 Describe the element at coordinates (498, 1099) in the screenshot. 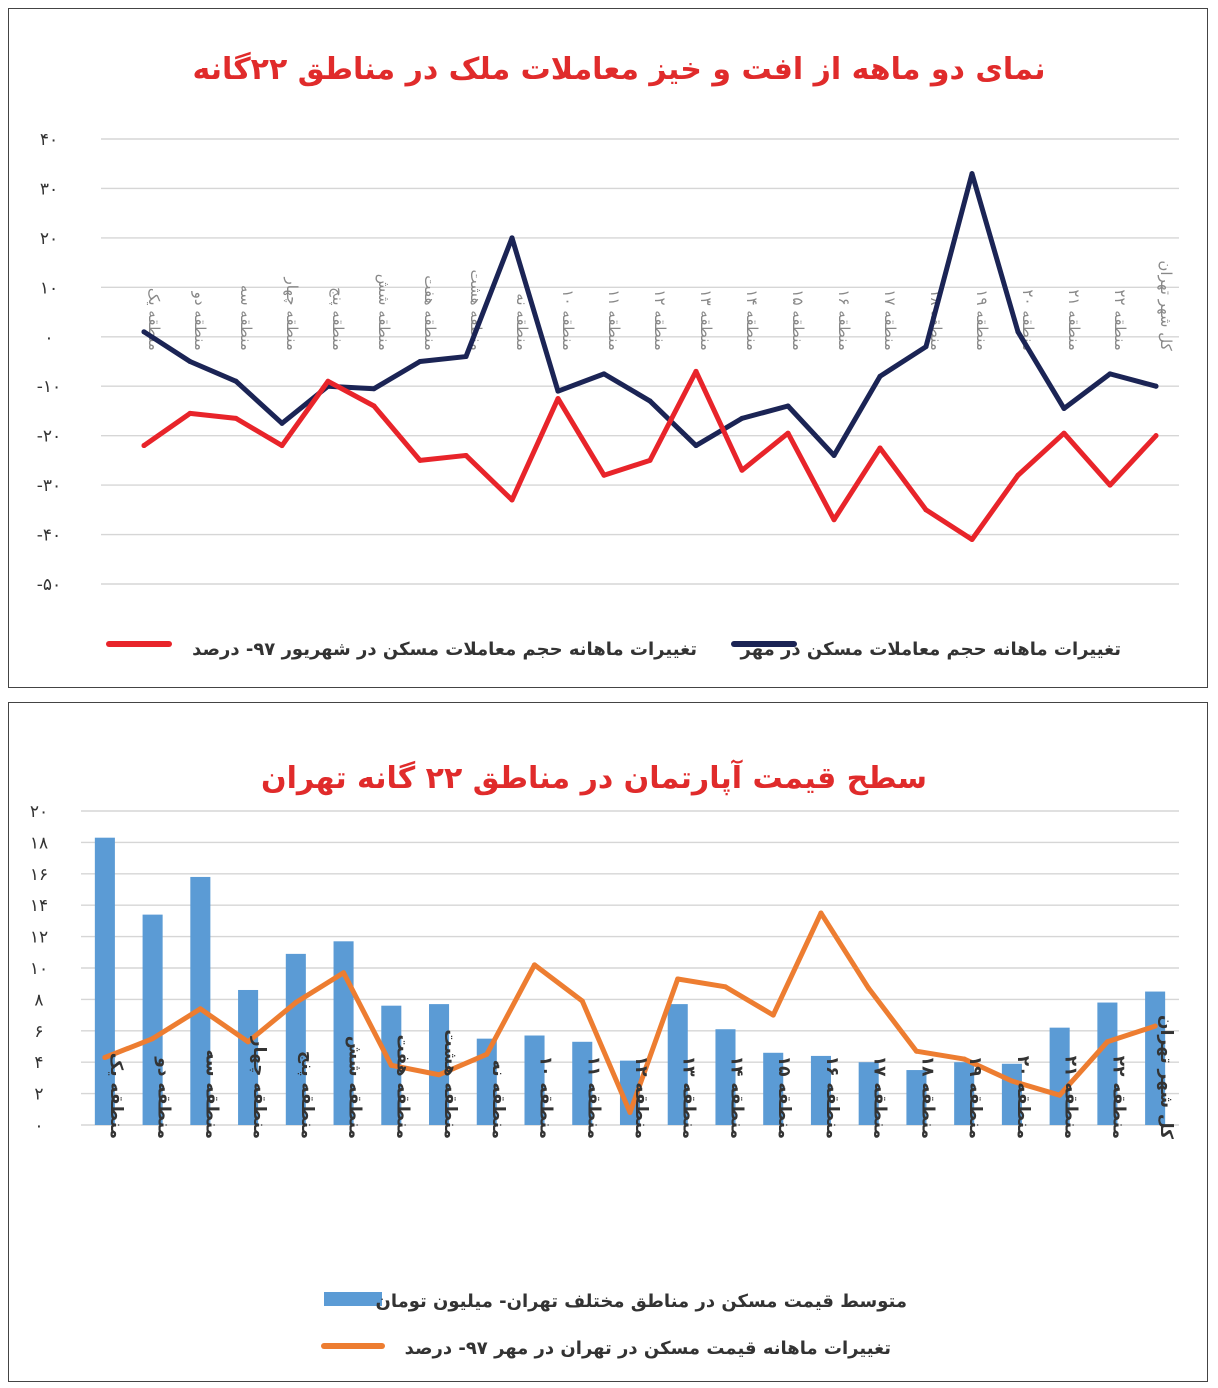

I see `x-category-label: منطقه نه` at that location.